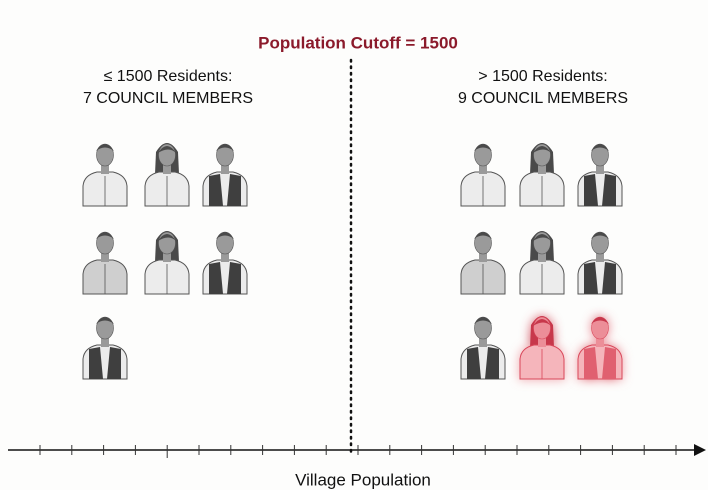 The image size is (708, 490). I want to click on title: Population Cutoff = 1500, so click(358, 42).